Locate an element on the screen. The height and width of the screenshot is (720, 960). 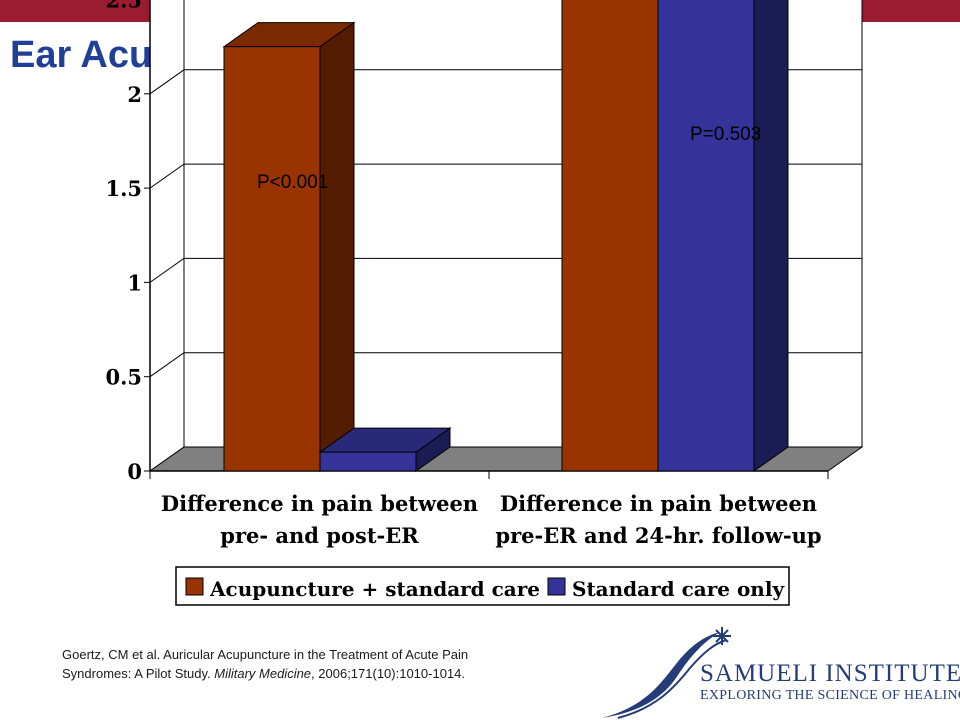
legend-label: Standard care only is located at coordinates (678, 589).